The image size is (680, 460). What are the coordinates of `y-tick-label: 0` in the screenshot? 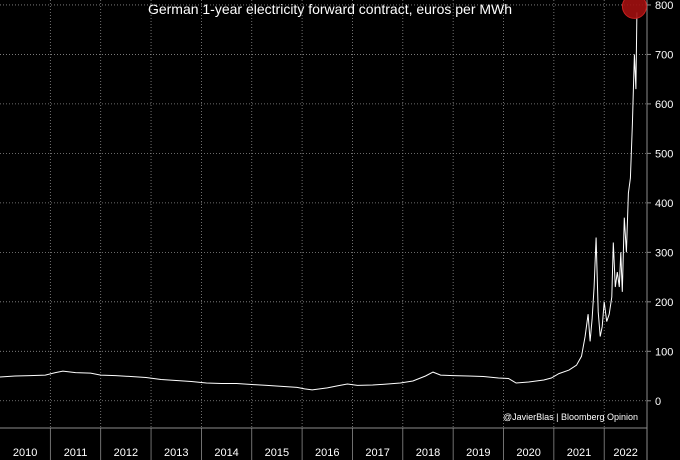 It's located at (658, 402).